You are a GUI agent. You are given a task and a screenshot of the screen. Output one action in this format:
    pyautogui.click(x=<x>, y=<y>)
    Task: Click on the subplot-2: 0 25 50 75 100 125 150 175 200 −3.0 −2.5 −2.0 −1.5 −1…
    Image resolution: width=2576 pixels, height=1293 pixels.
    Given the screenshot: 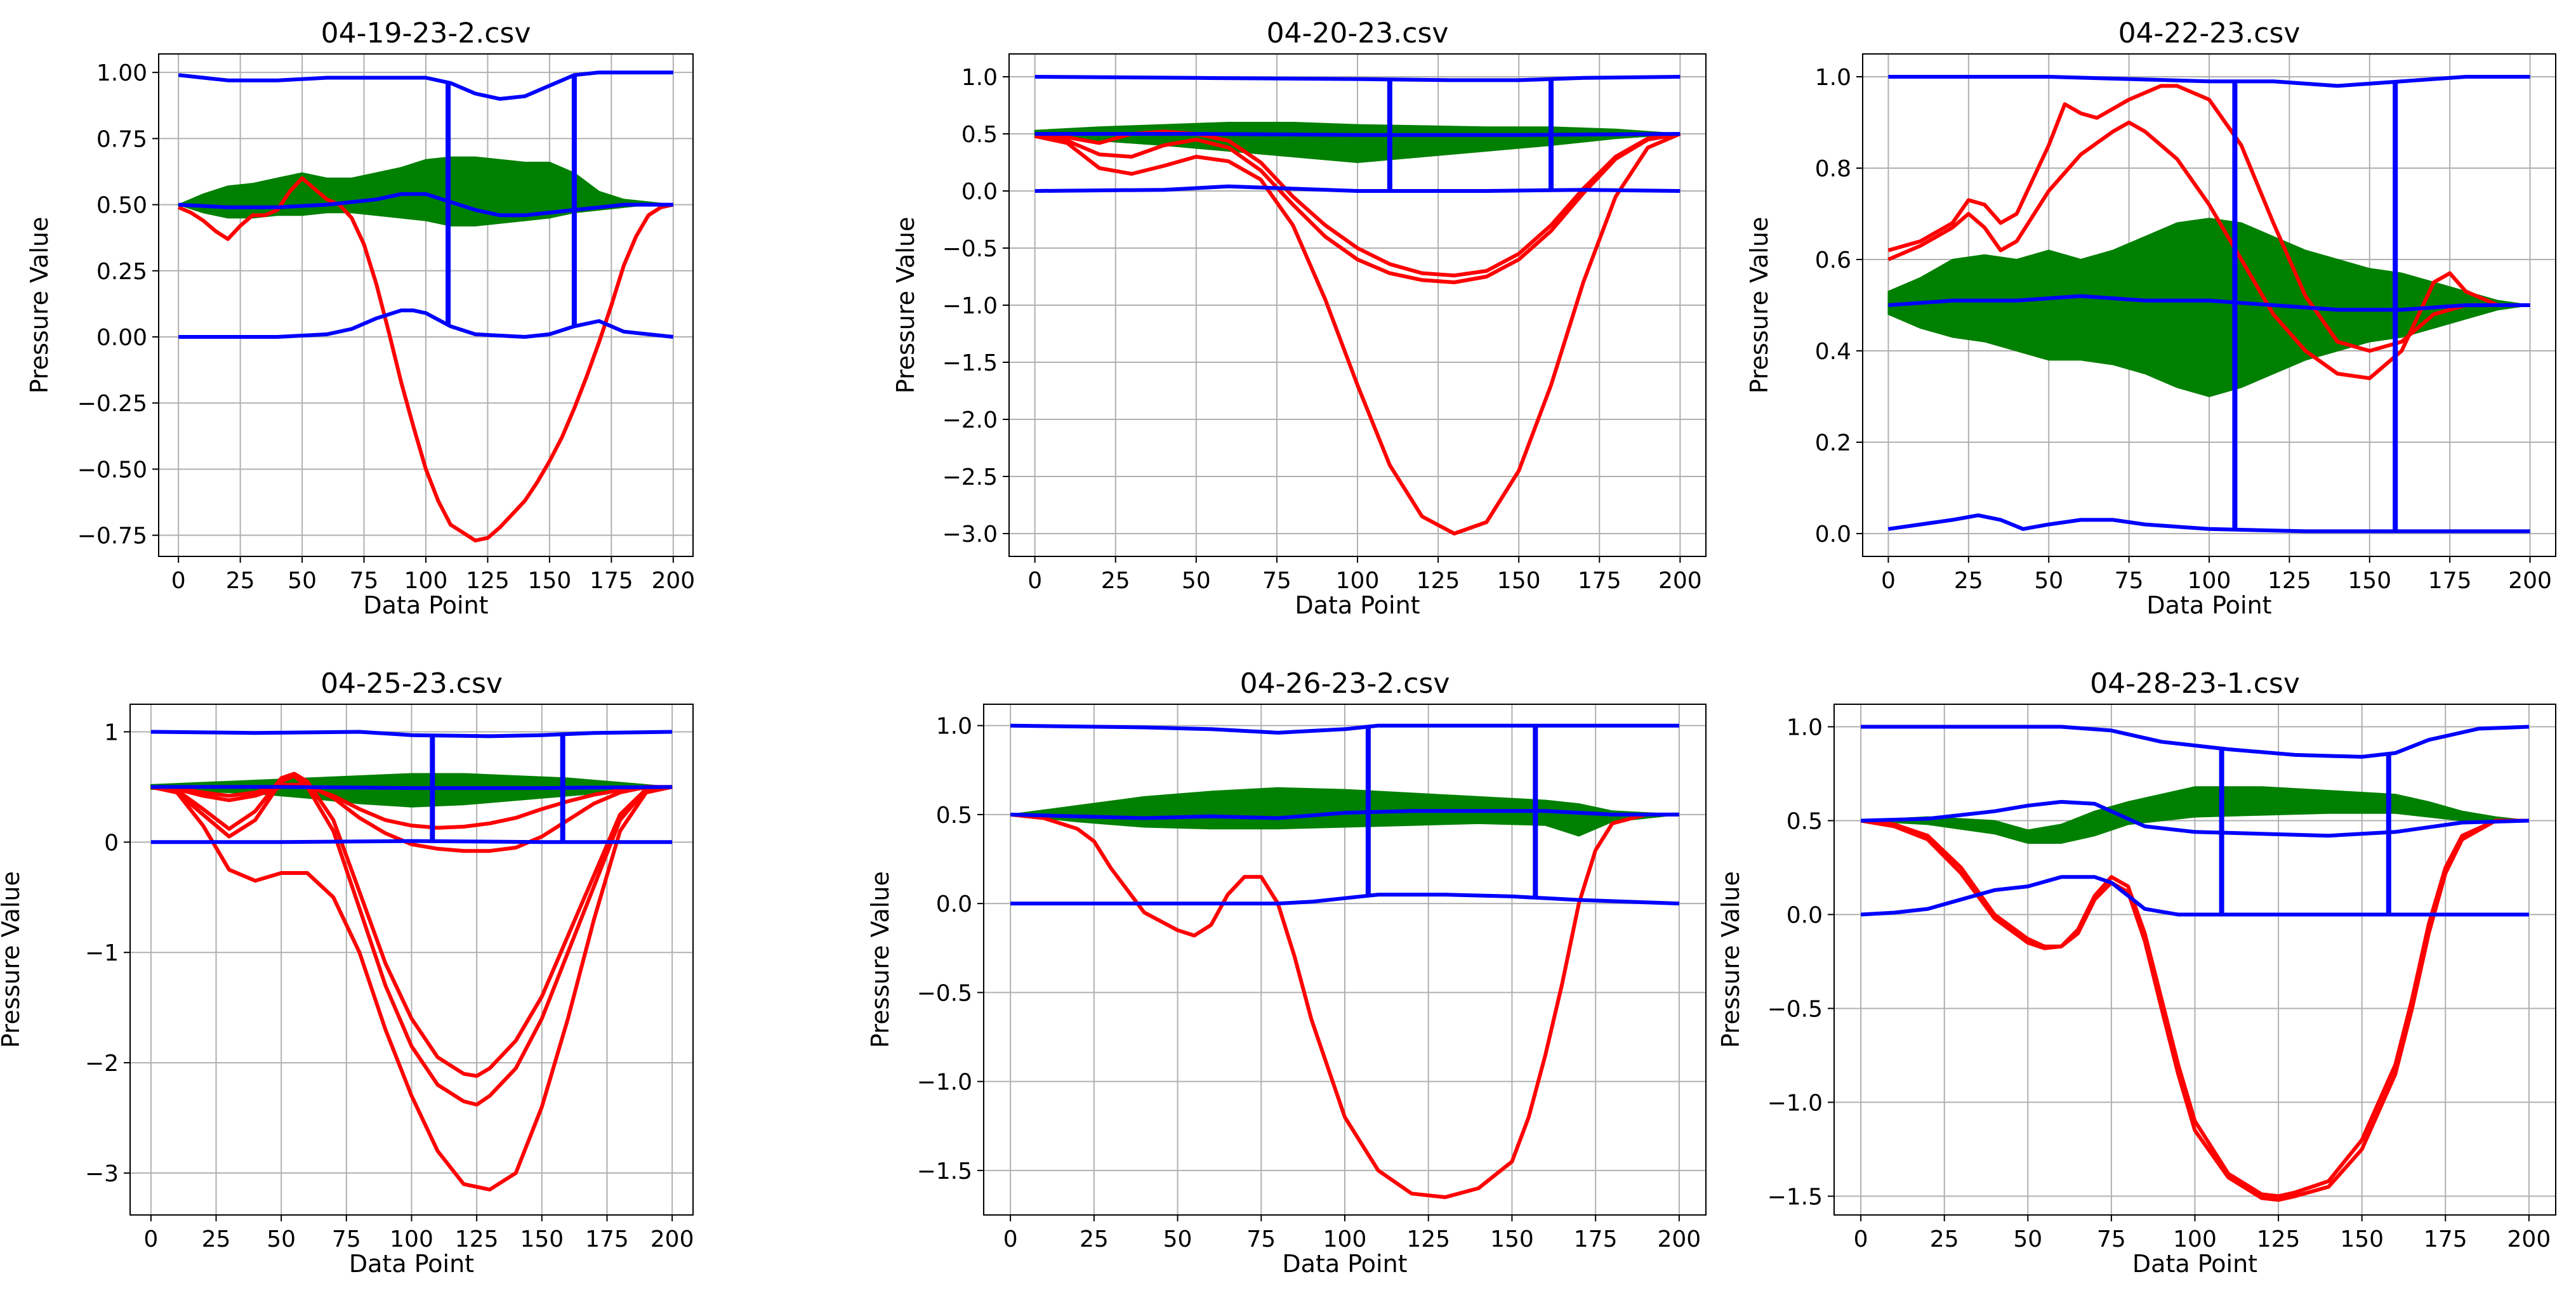 What is the action you would take?
    pyautogui.click(x=1300, y=318)
    